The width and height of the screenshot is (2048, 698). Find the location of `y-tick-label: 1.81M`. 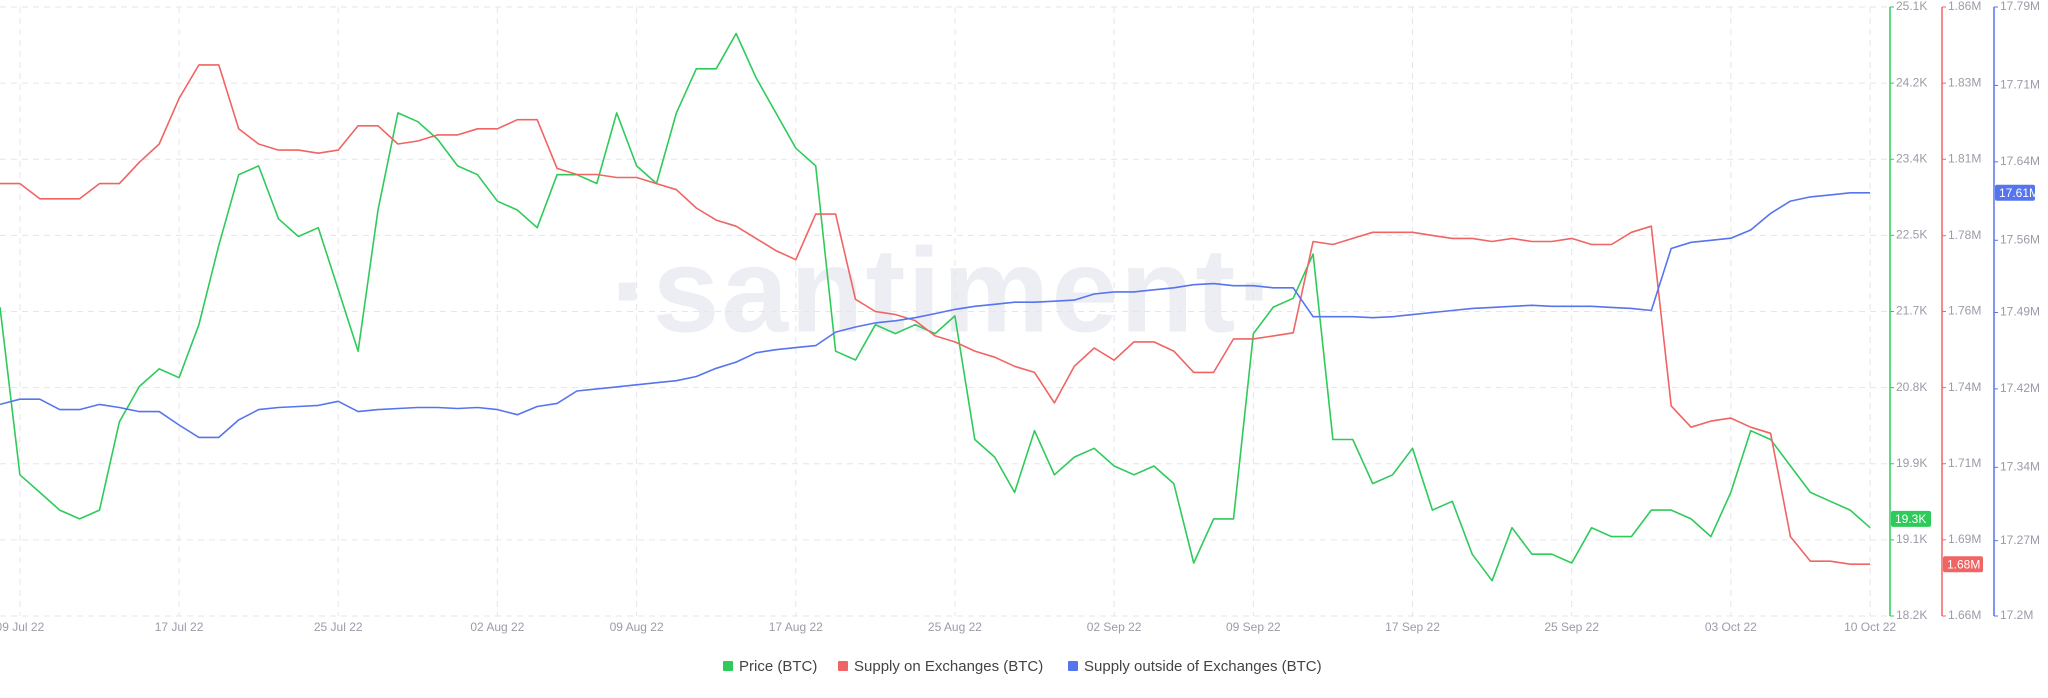

y-tick-label: 1.81M is located at coordinates (1964, 158).